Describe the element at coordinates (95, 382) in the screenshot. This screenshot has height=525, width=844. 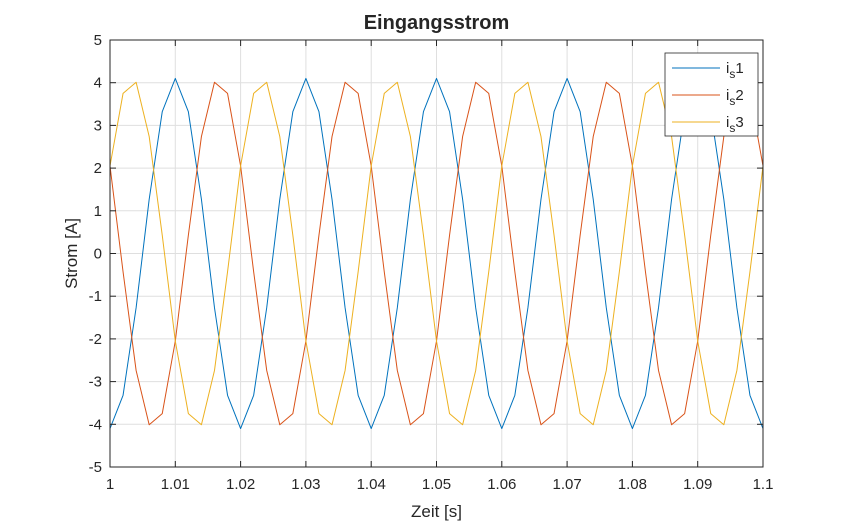
I see `y-tick-label: -3` at that location.